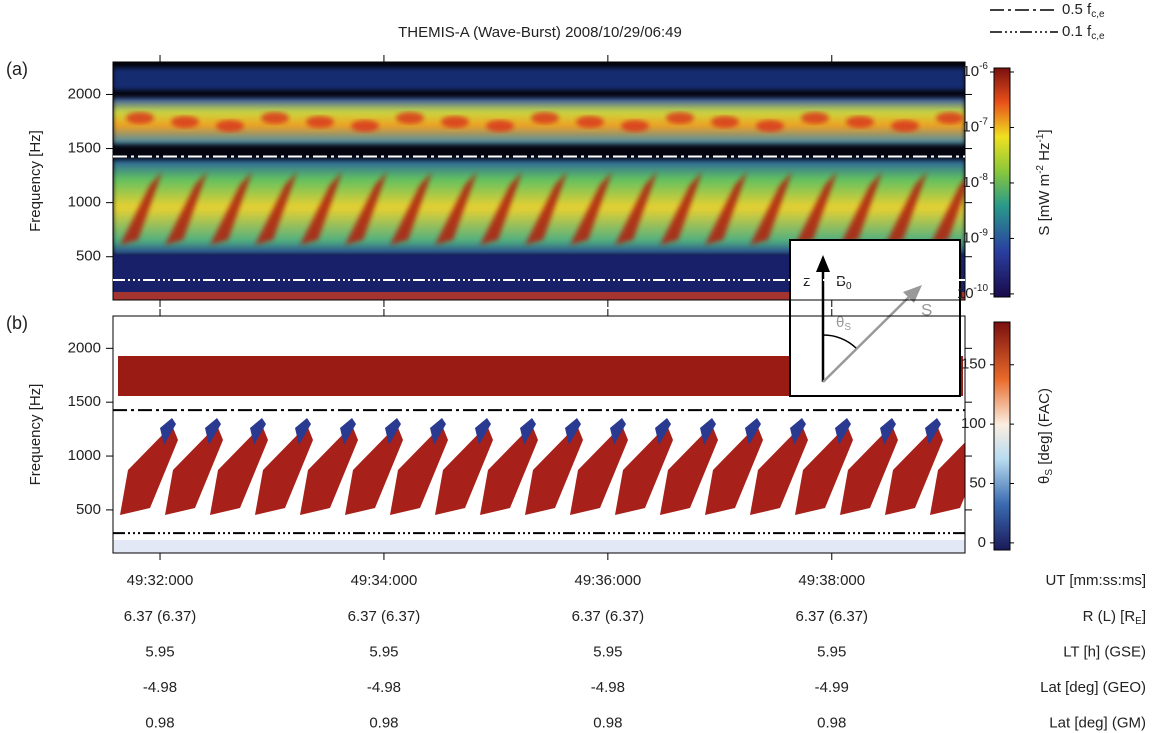  I want to click on text-part: E, so click(1138, 621).